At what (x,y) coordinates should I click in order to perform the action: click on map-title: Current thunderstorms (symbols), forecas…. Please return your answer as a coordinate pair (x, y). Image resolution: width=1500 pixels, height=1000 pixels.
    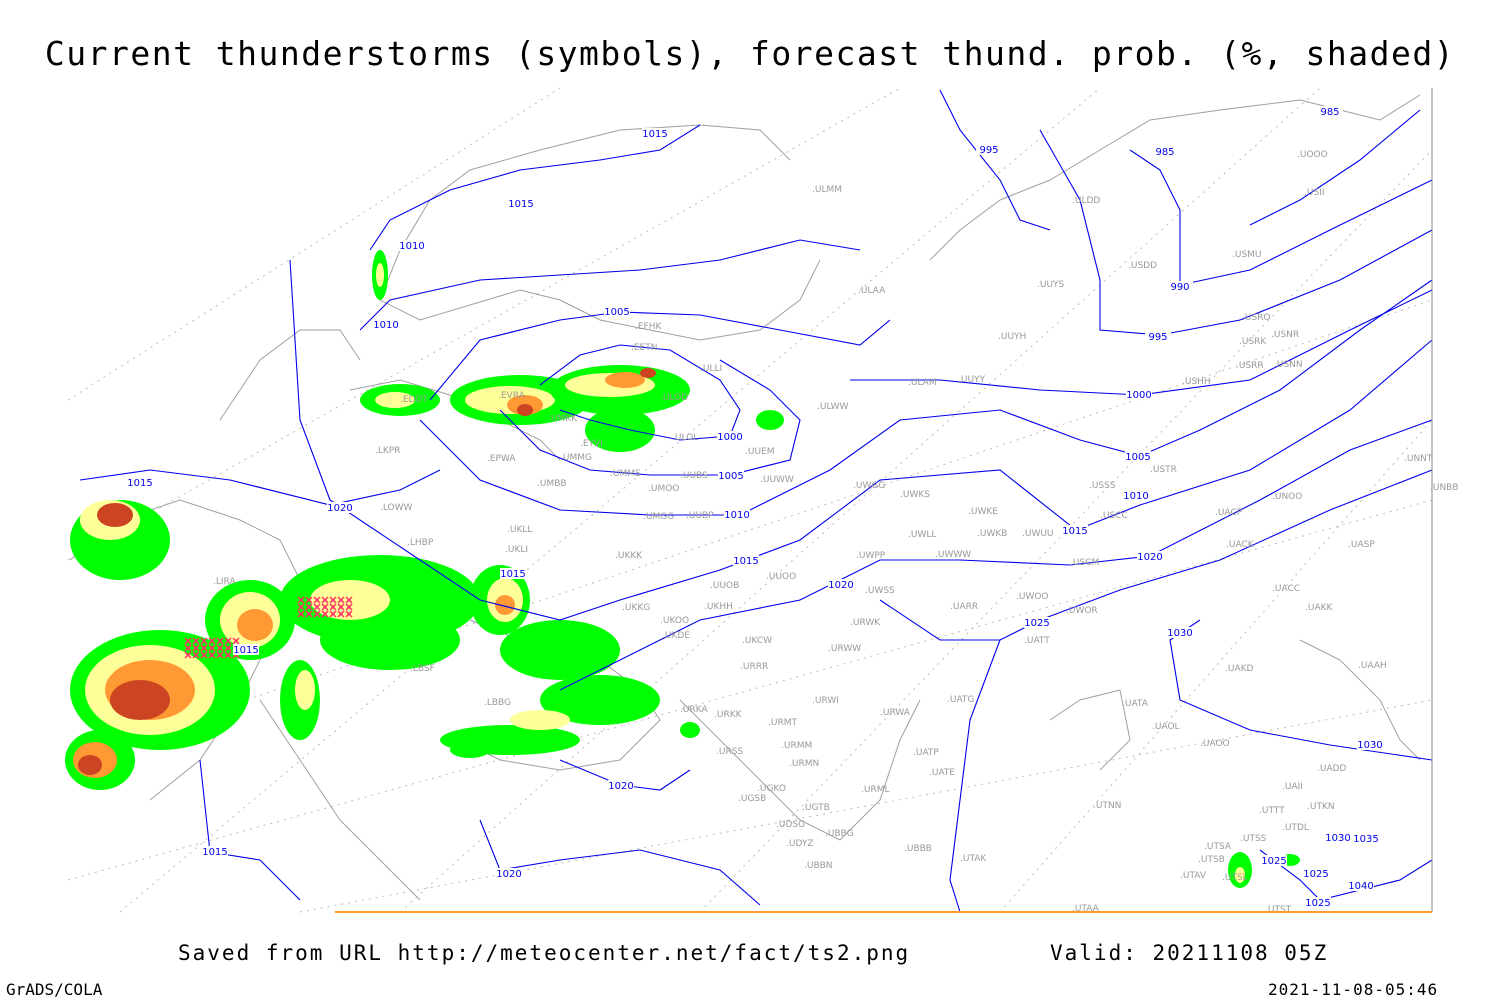
    Looking at the image, I should click on (750, 53).